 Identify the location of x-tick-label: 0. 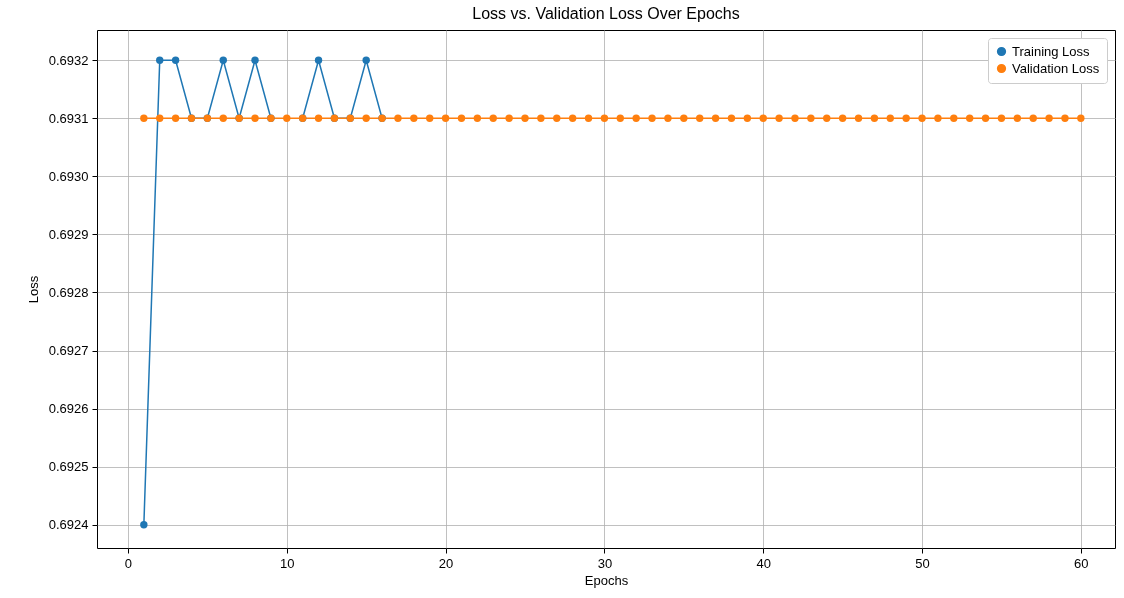
(128, 563).